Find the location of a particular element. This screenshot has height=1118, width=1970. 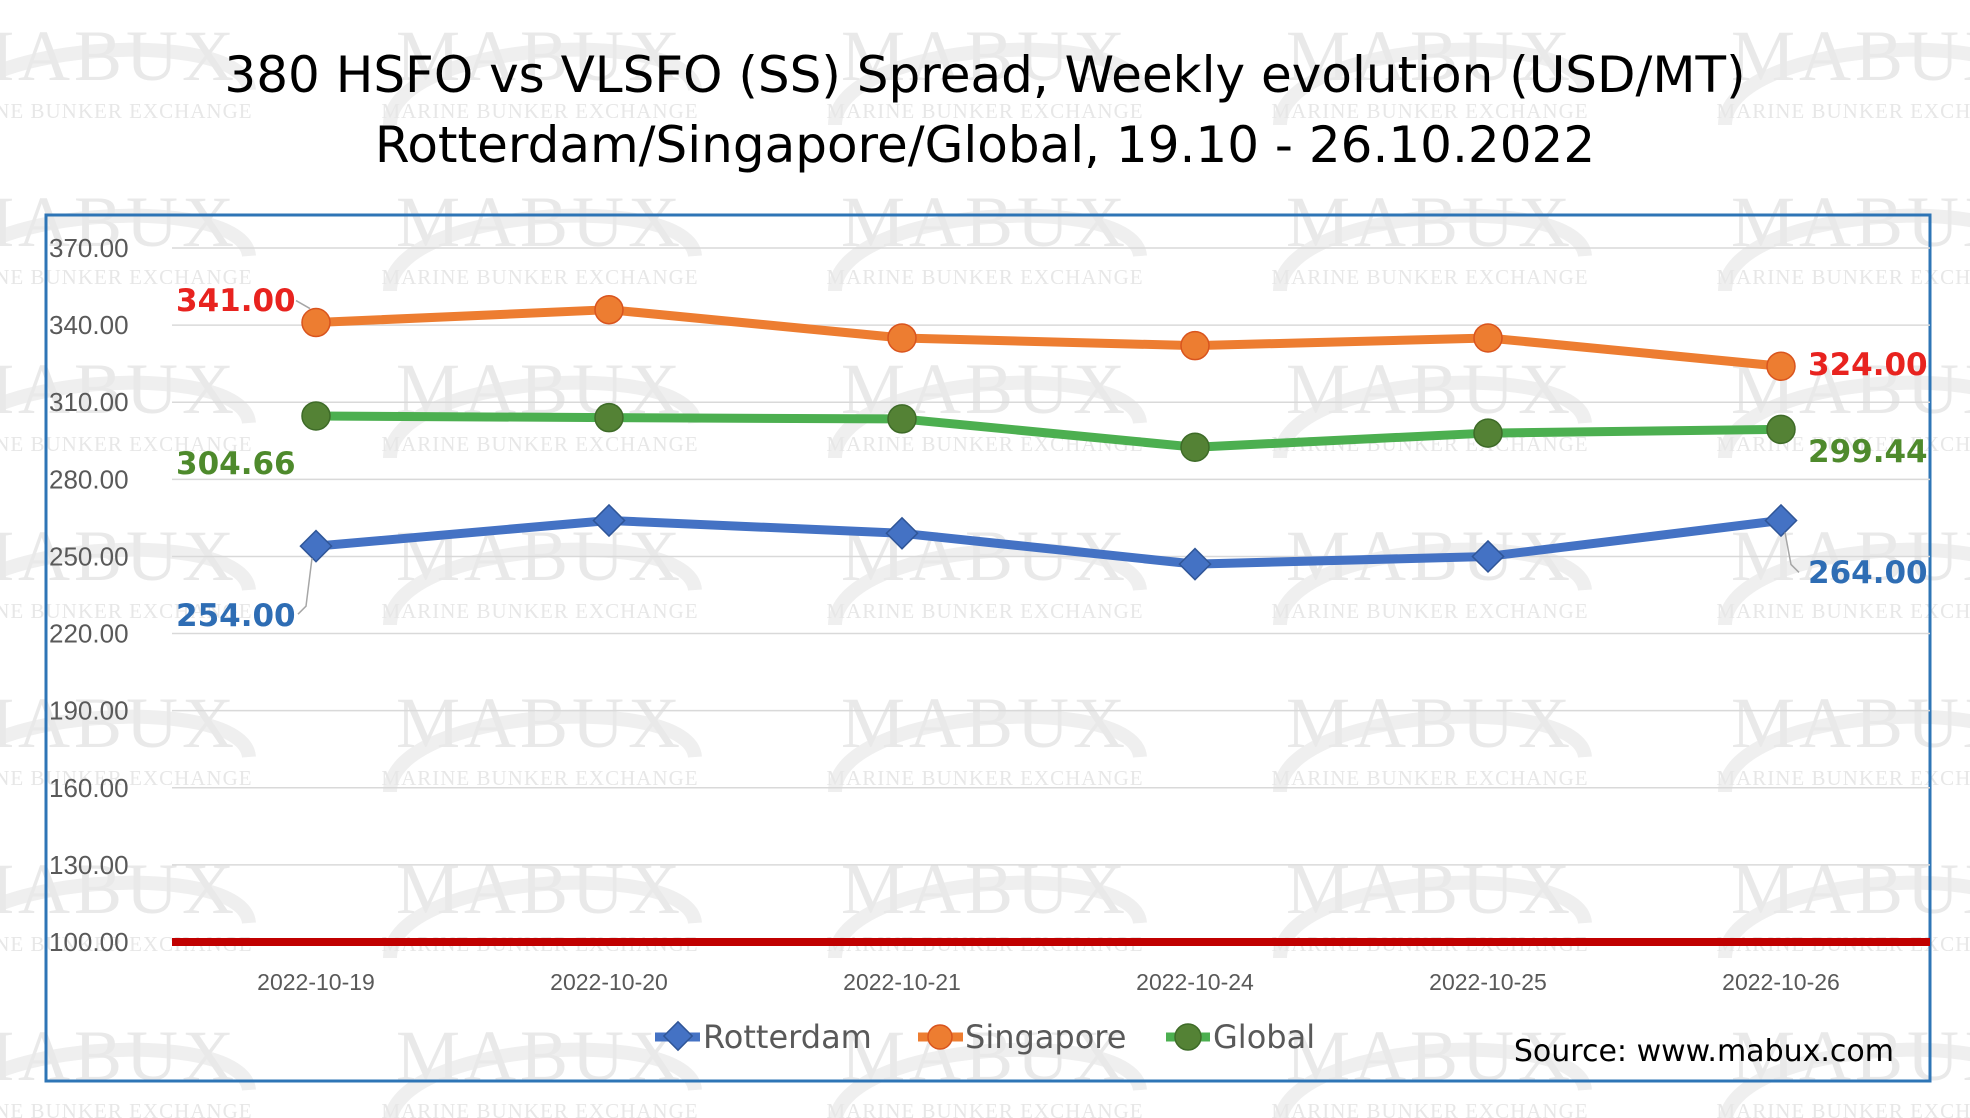

x-tick-label: 2022-10-24 is located at coordinates (1195, 982).